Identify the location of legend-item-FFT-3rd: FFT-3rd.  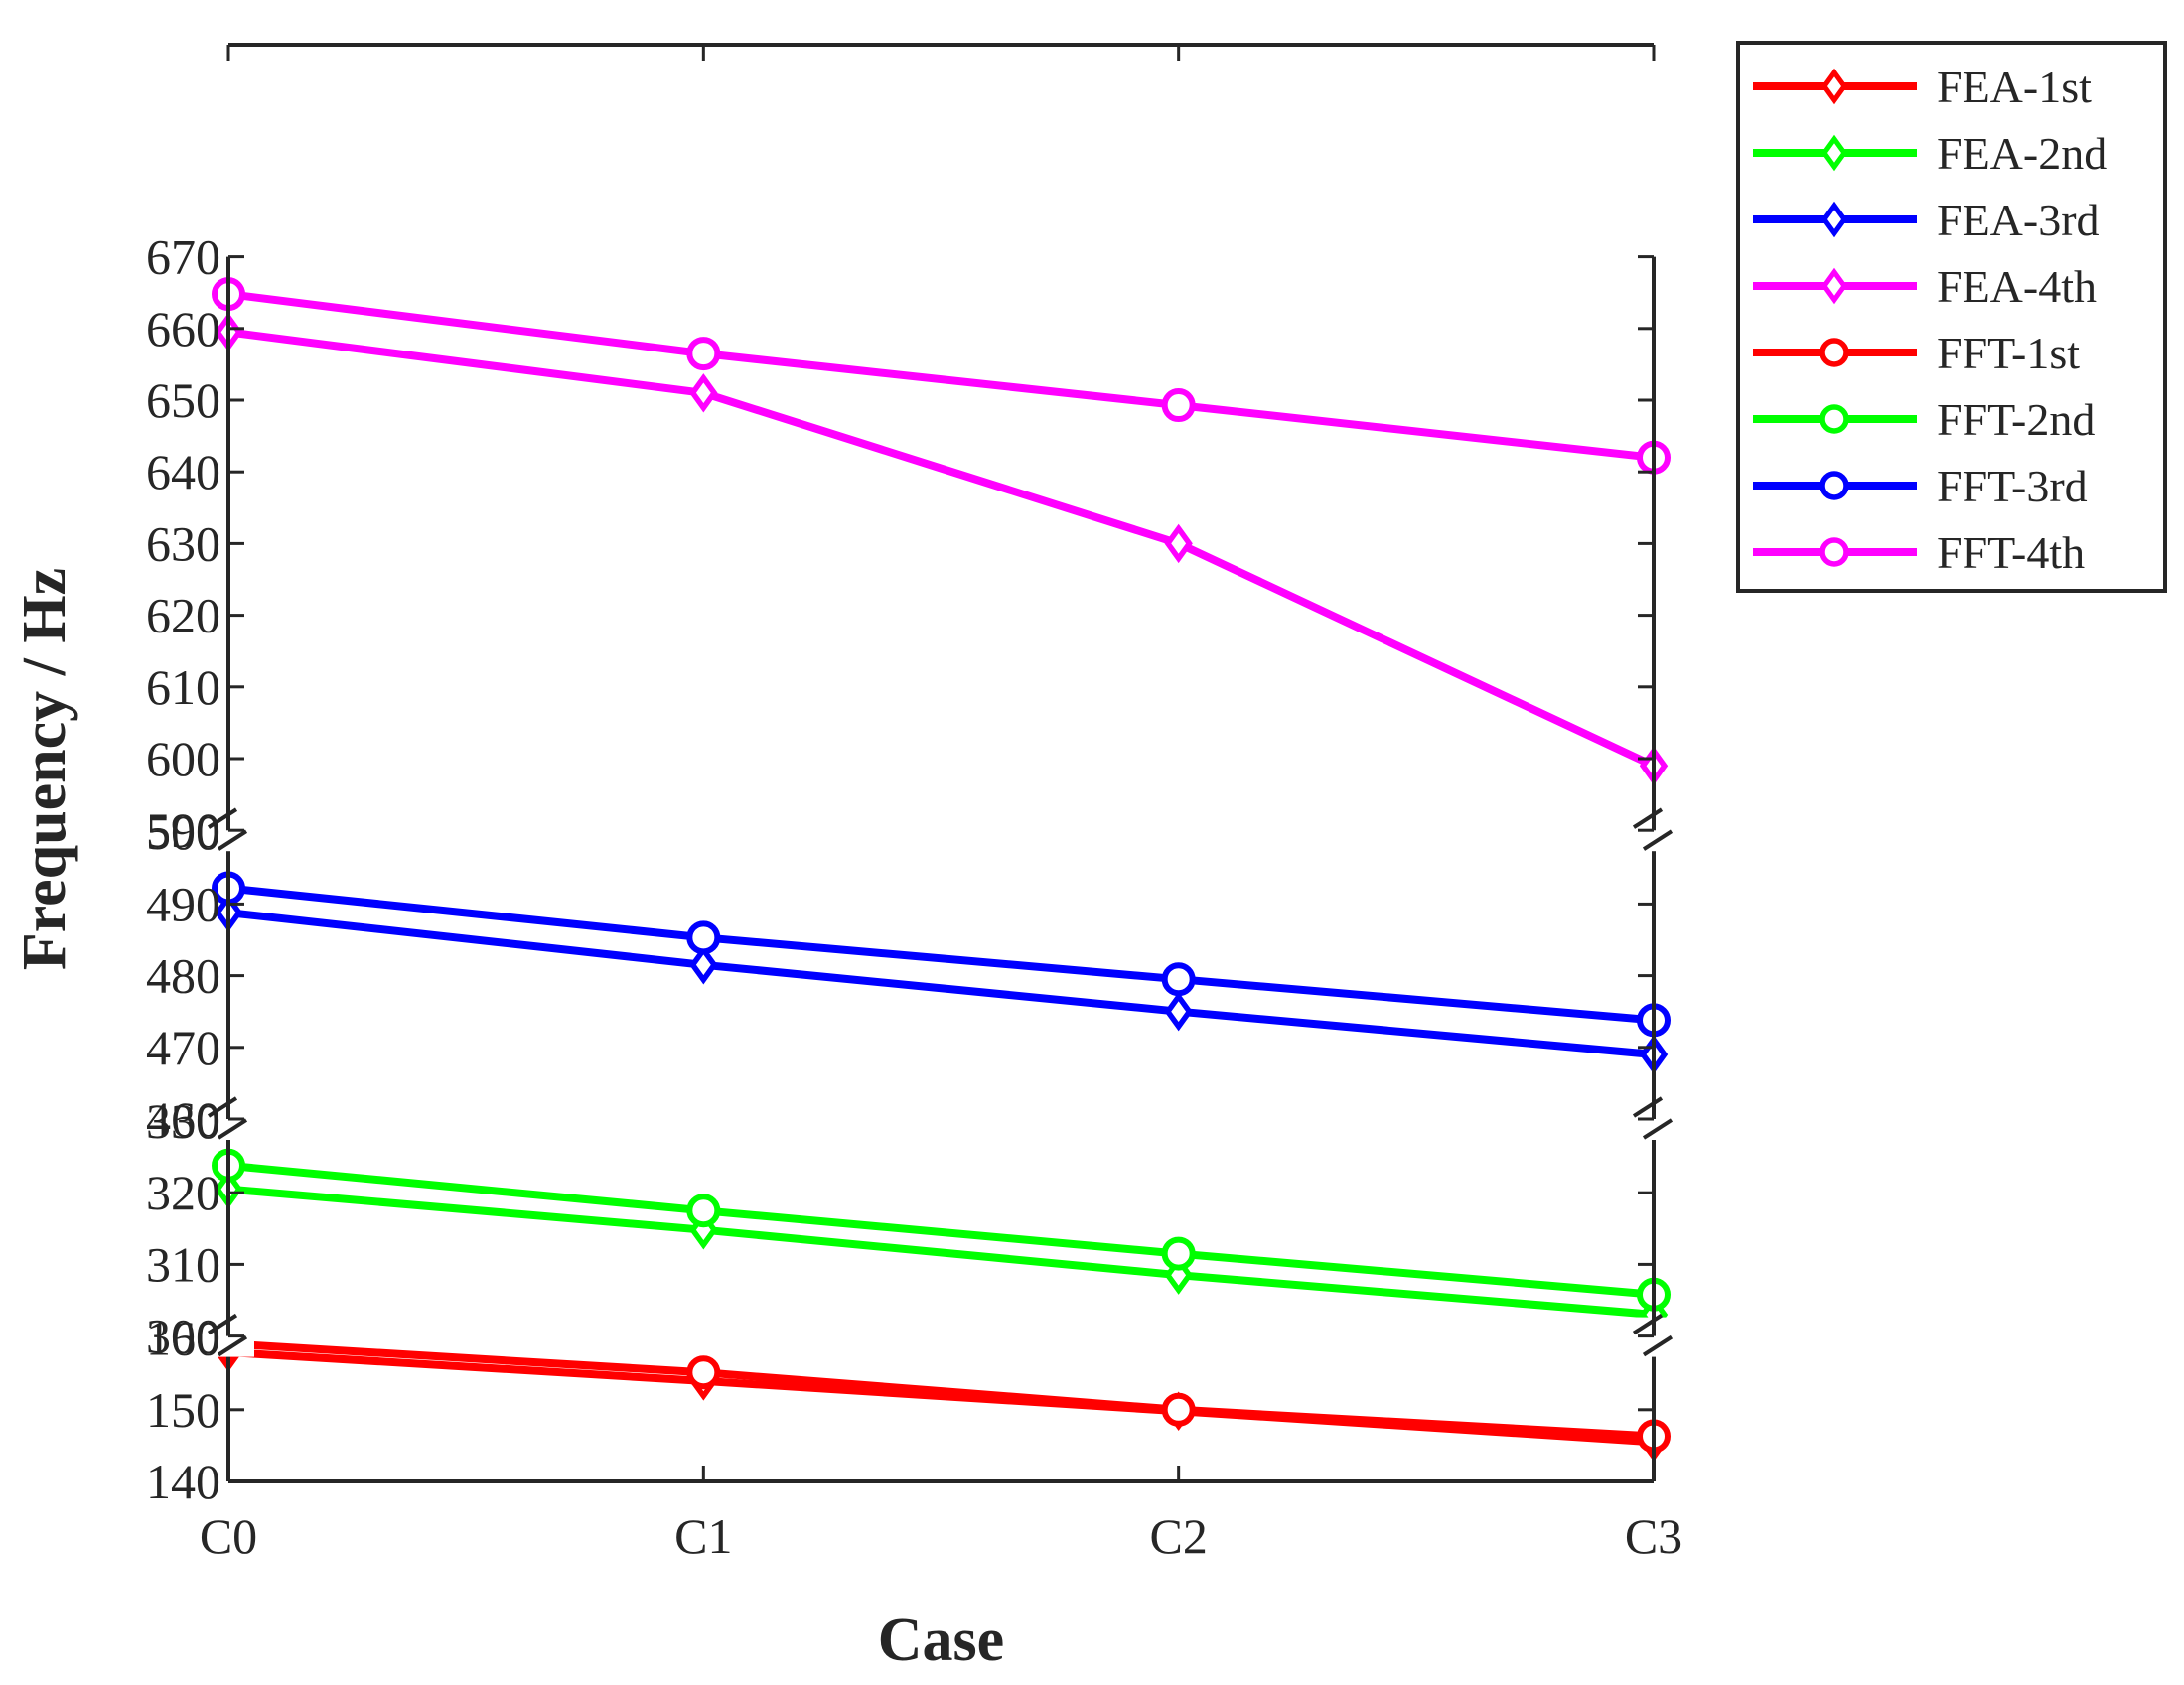
(1920, 486).